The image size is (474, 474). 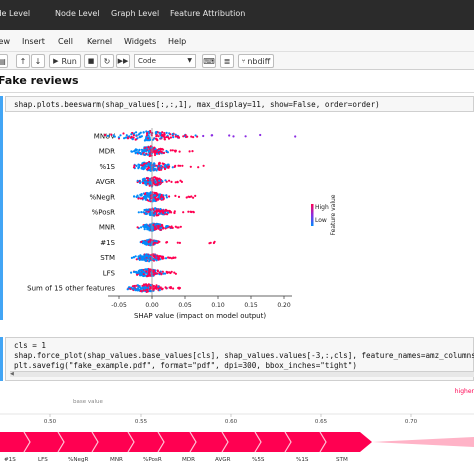 What do you see at coordinates (102, 197) in the screenshot?
I see `feature-label: %NegR` at bounding box center [102, 197].